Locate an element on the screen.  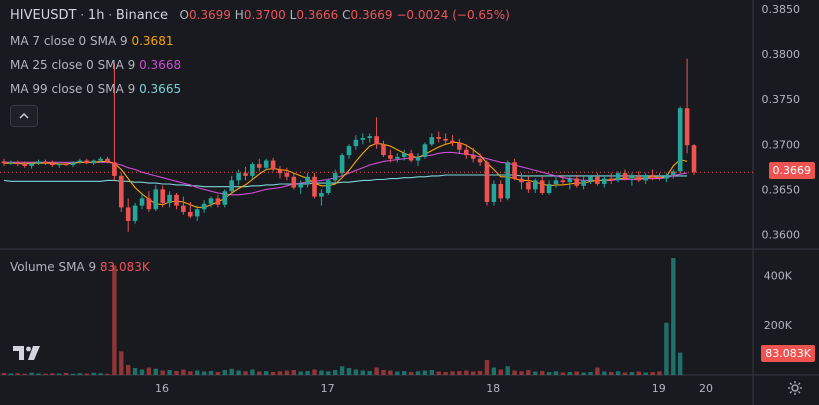
volume-legend: Volume SMA 9 83.083K is located at coordinates (80, 267).